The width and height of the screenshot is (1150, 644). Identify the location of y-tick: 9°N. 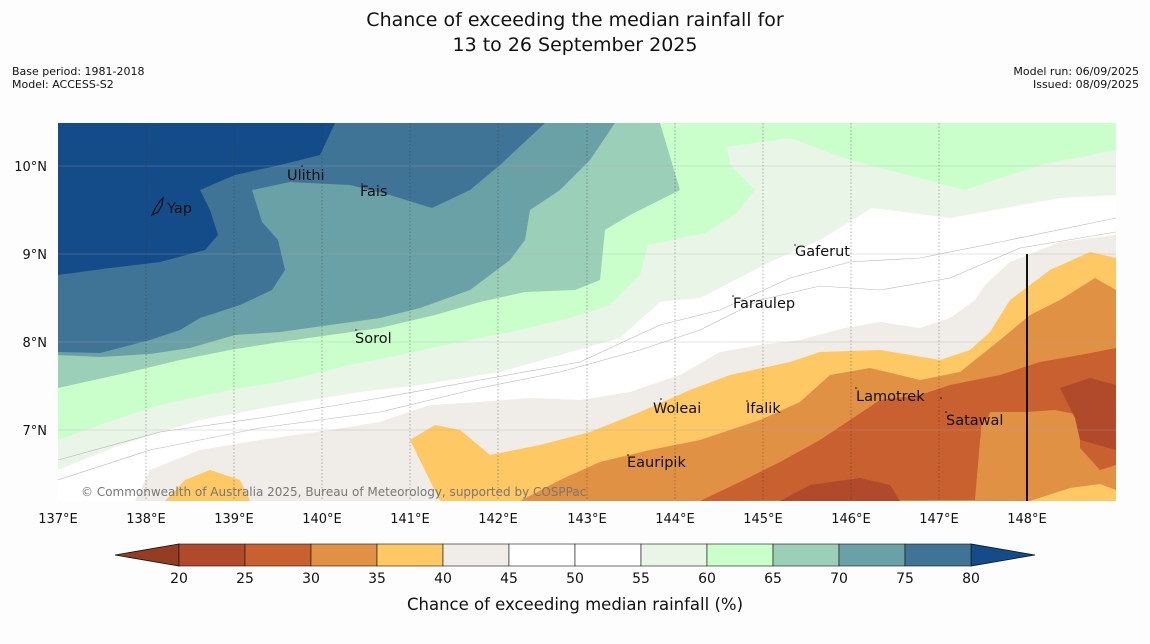
(35, 255).